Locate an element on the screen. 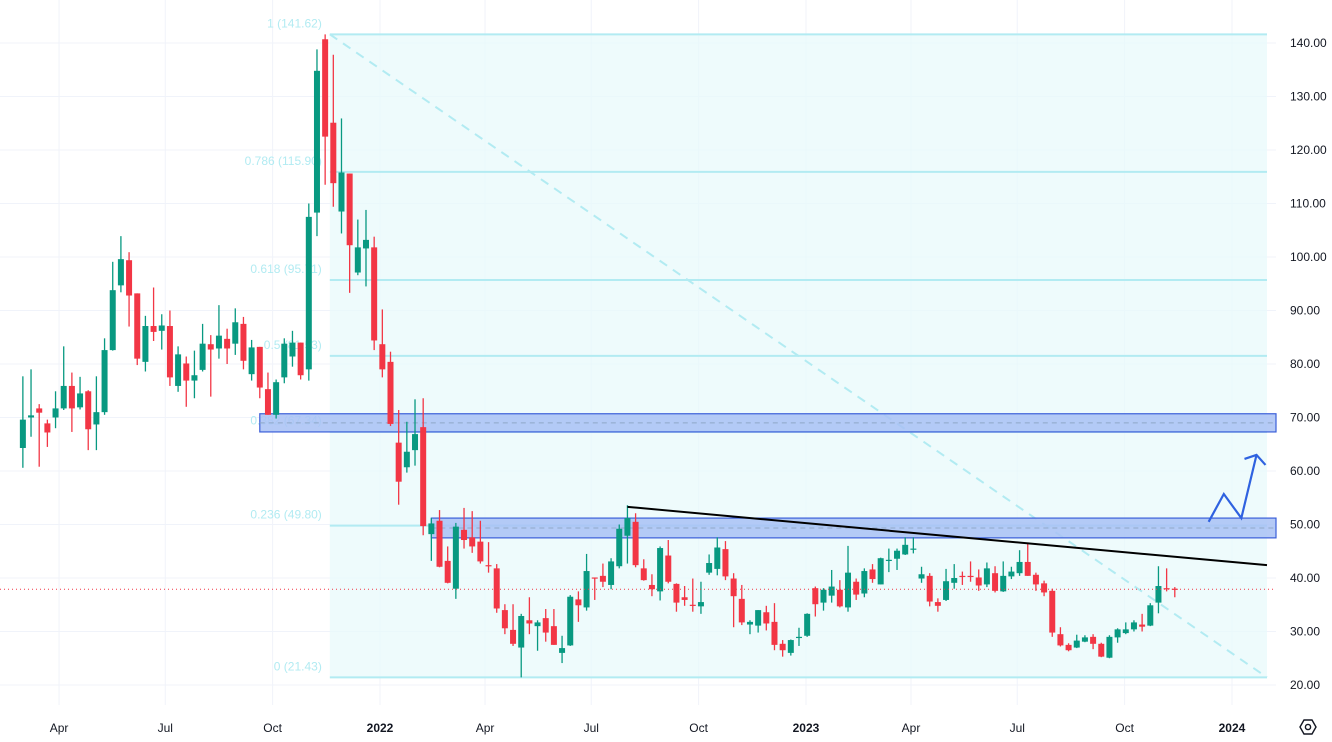  projection-arrow-path is located at coordinates (1232, 488).